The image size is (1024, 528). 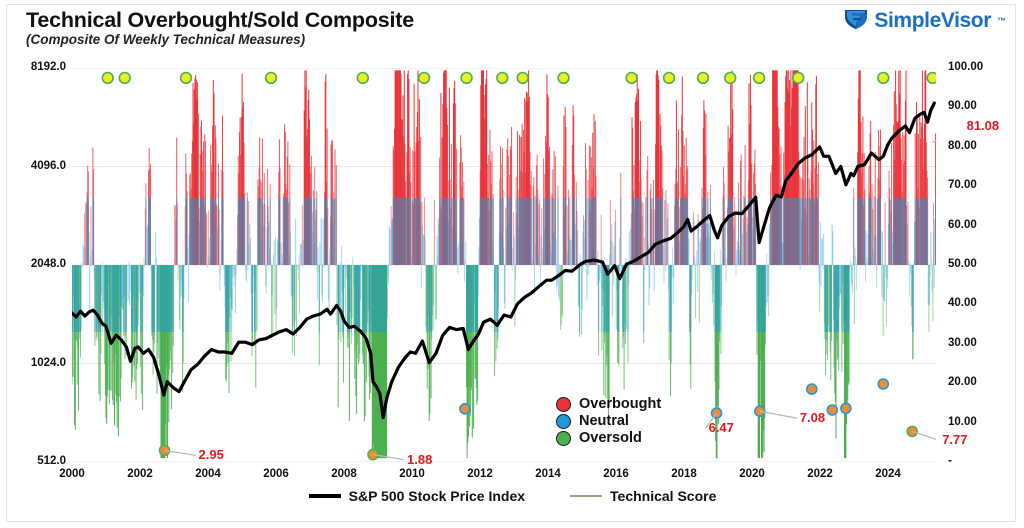 I want to click on x-axis-tick: 2022, so click(x=820, y=474).